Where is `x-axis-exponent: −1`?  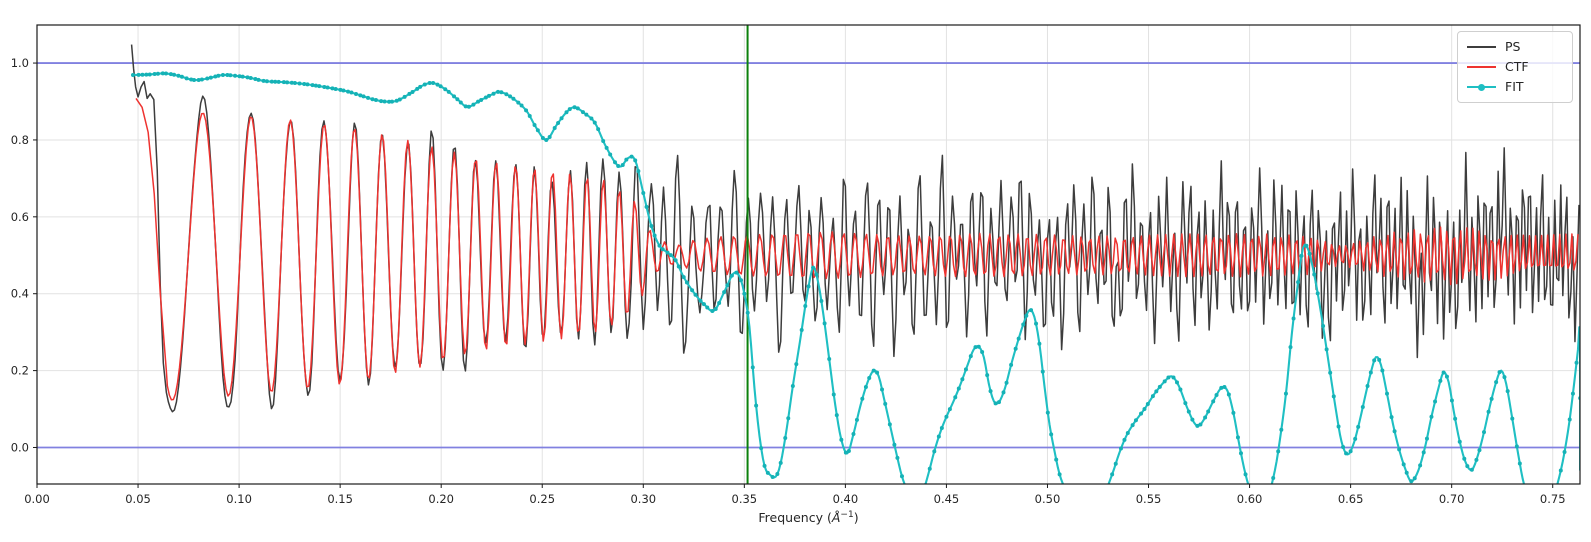
x-axis-exponent: −1 is located at coordinates (847, 515).